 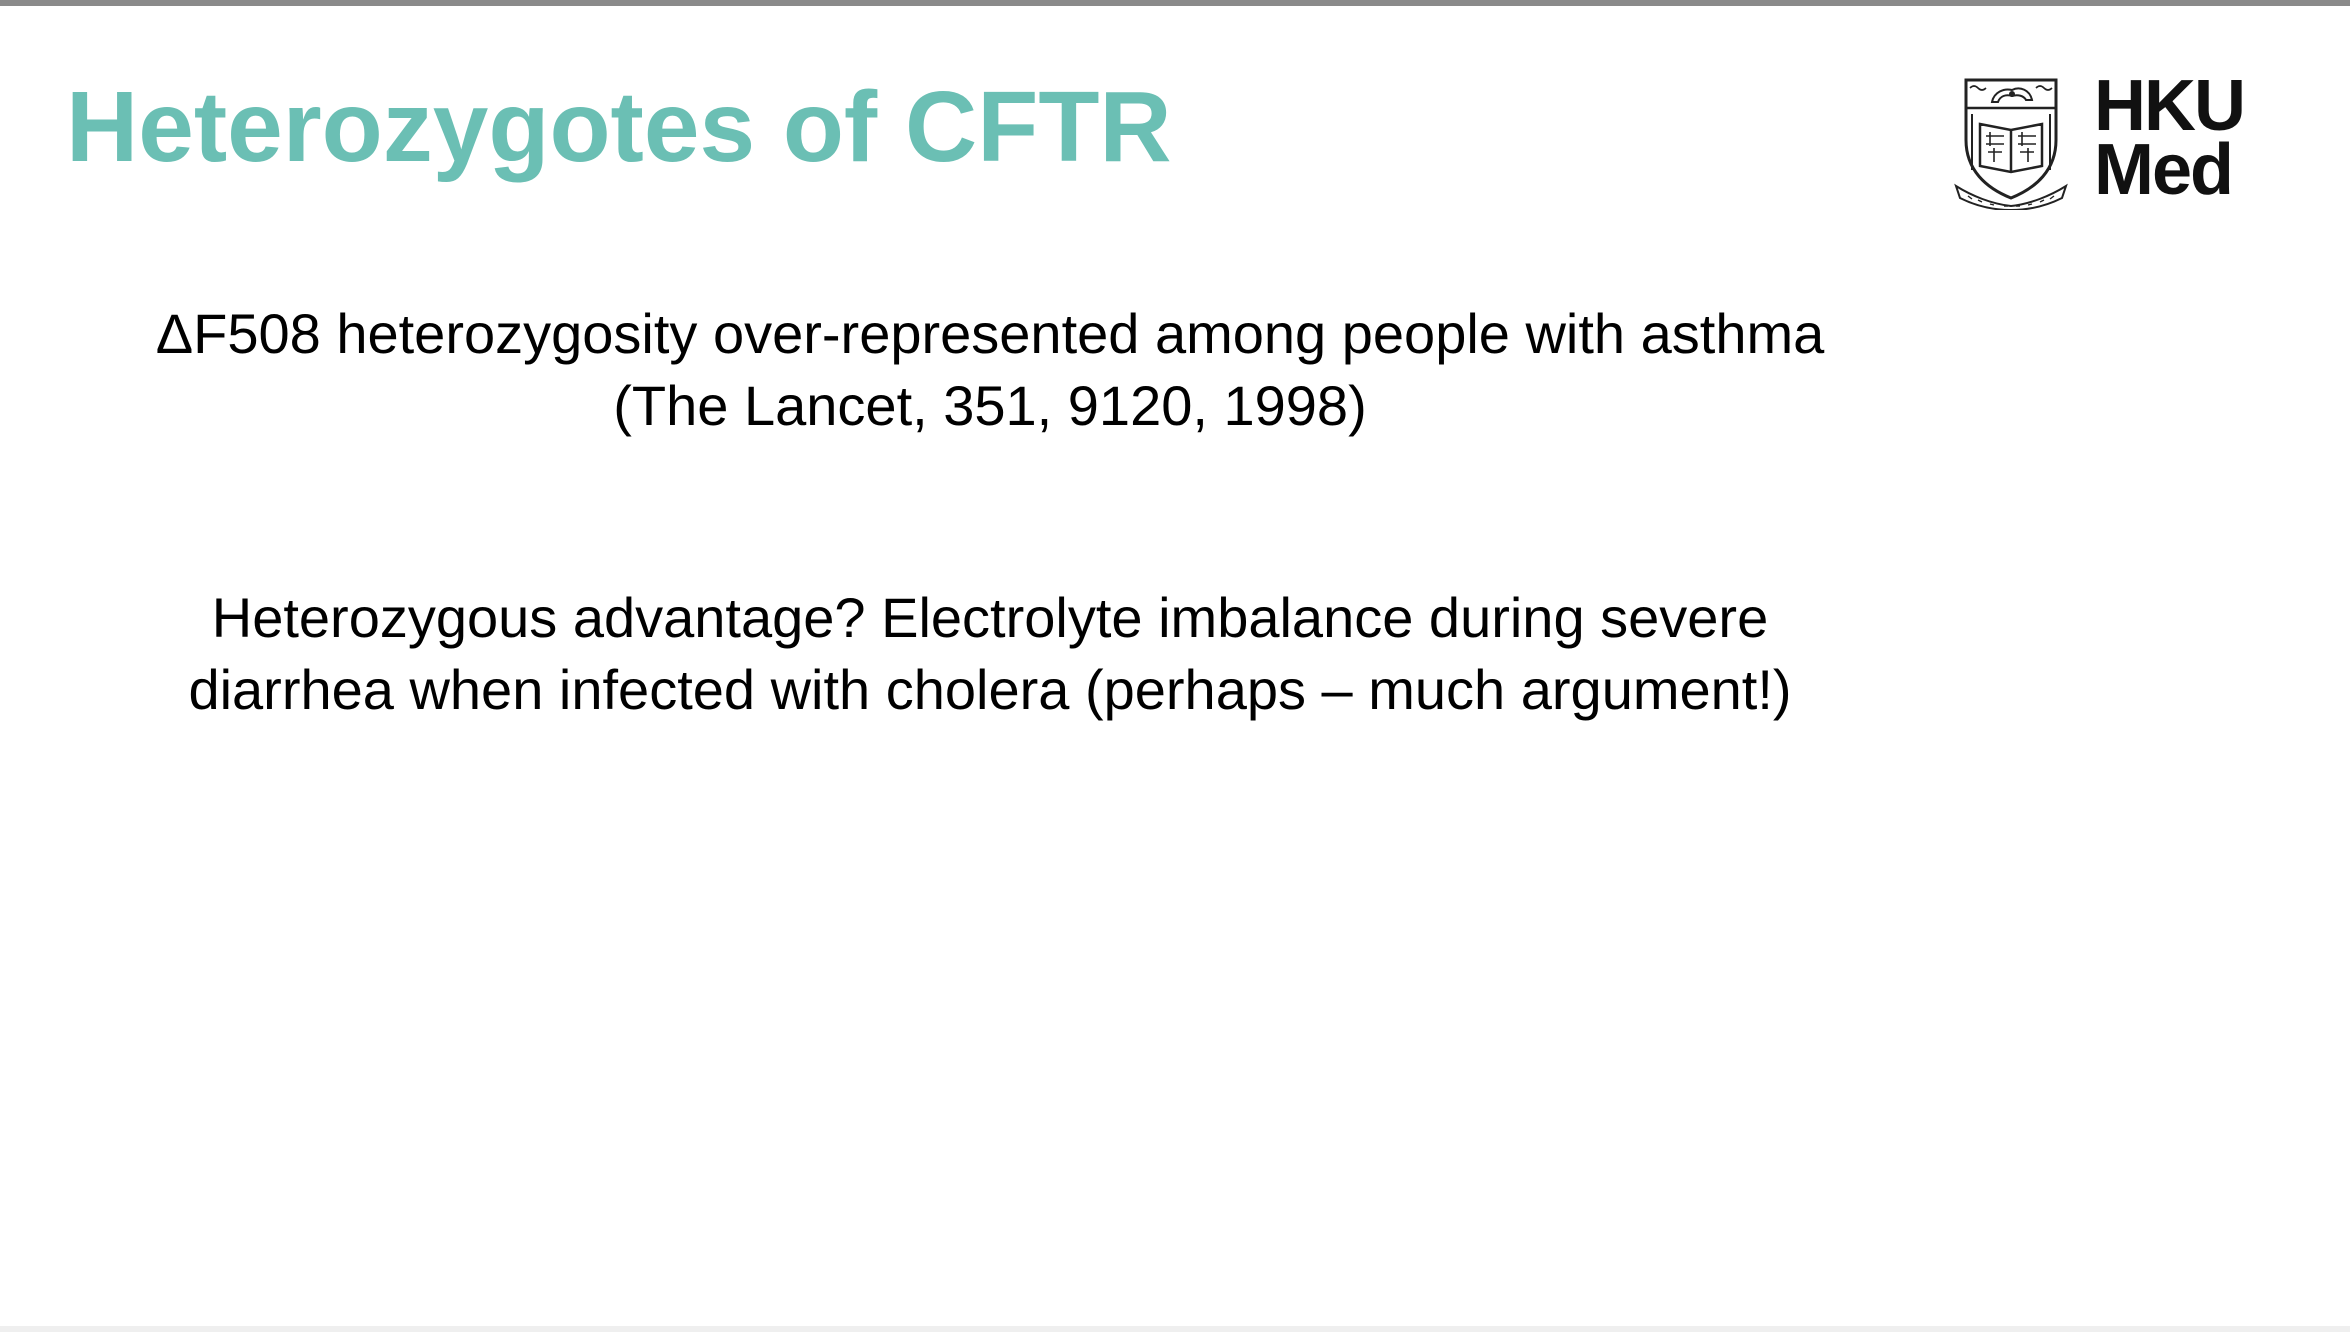 I want to click on hku-med-logo: HKU Med, so click(x=2102, y=138).